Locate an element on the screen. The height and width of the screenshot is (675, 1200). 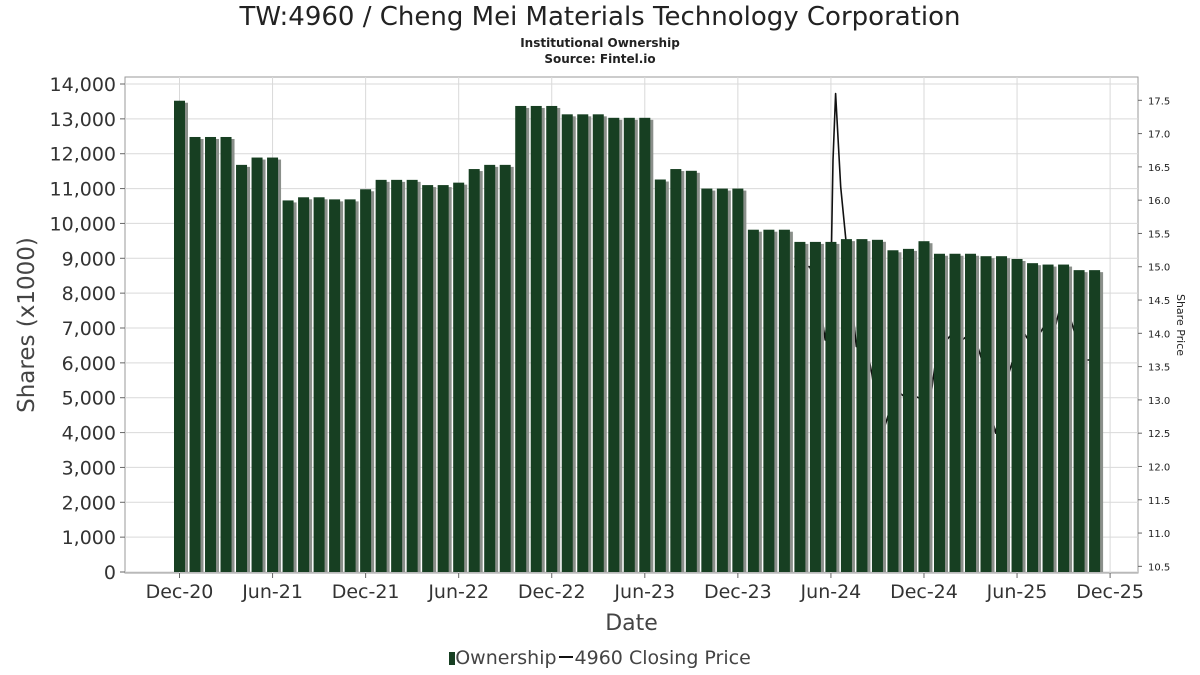
y2-tick-label: 16.5 is located at coordinates (1159, 168).